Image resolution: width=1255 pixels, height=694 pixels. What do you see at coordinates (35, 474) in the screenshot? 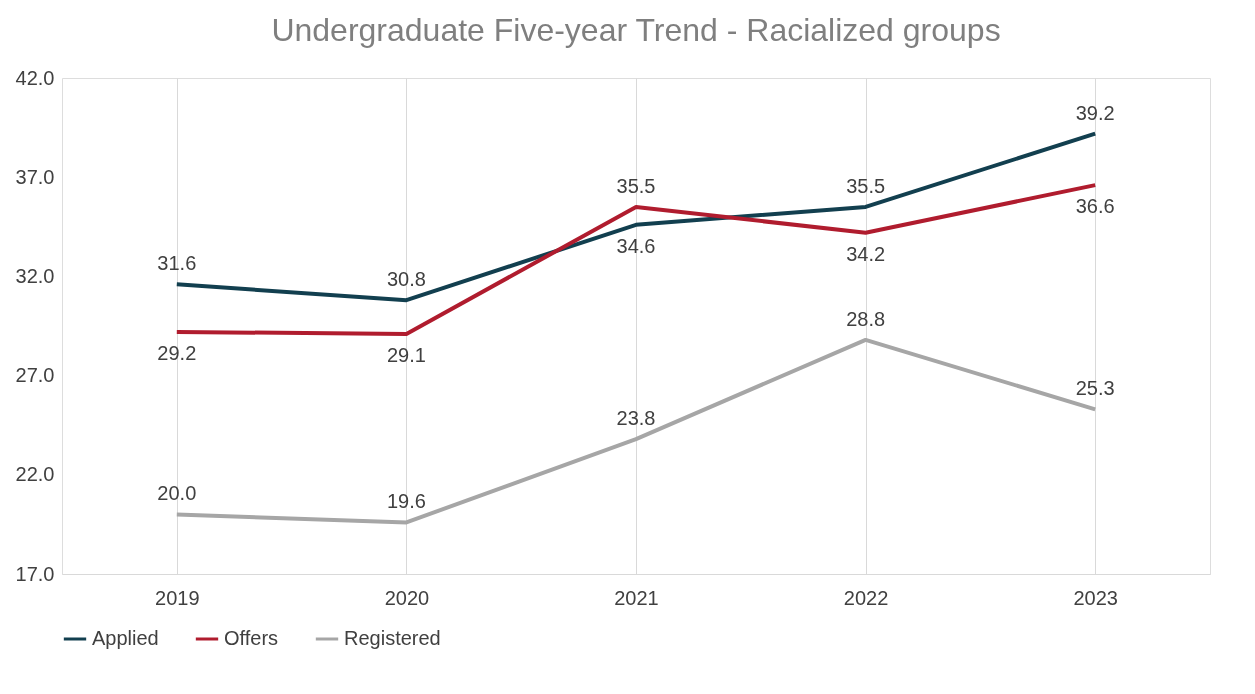
I see `y-tick-label: 22.0` at bounding box center [35, 474].